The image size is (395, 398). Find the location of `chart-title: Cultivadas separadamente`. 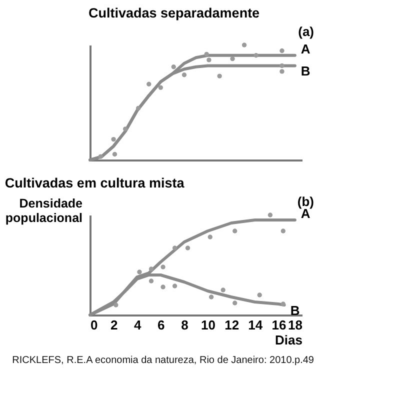

chart-title: Cultivadas separadamente is located at coordinates (174, 13).